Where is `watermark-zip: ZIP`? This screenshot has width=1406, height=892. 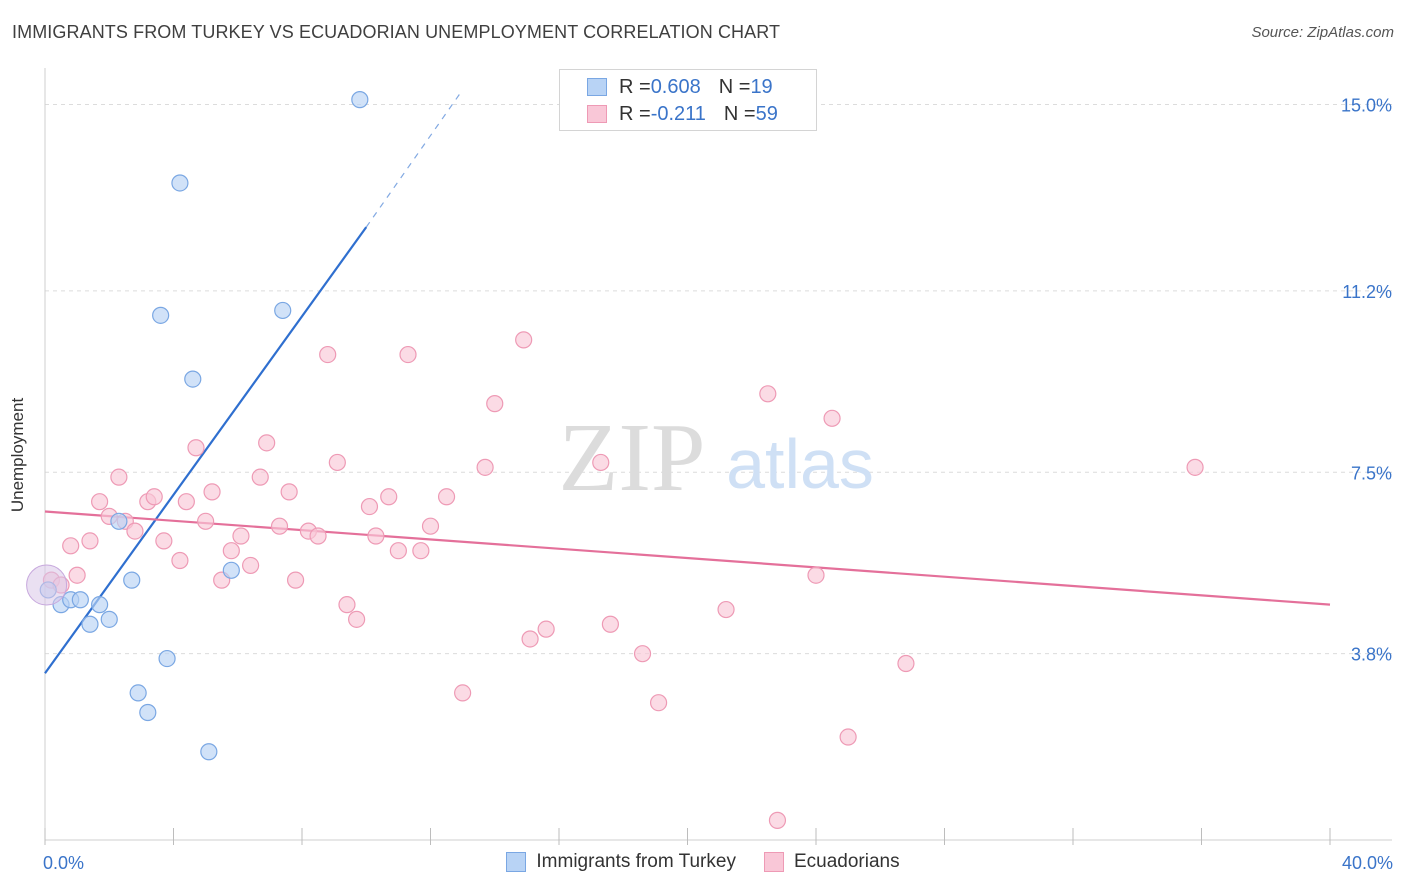
watermark-zip: ZIP is located at coordinates (632, 458).